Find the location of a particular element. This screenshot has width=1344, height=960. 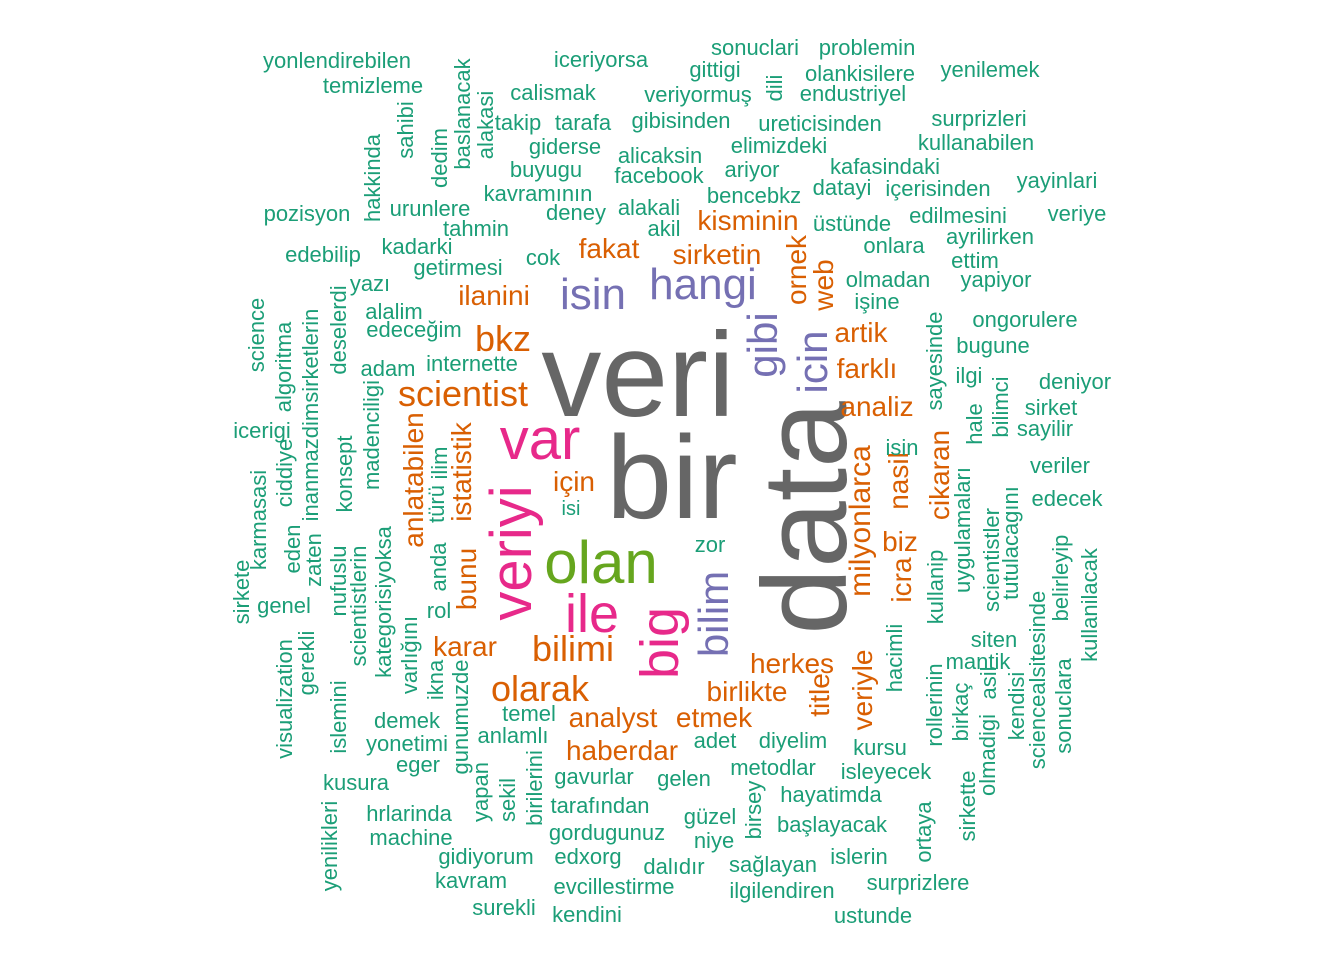

word-vertical: dedim is located at coordinates (439, 158).